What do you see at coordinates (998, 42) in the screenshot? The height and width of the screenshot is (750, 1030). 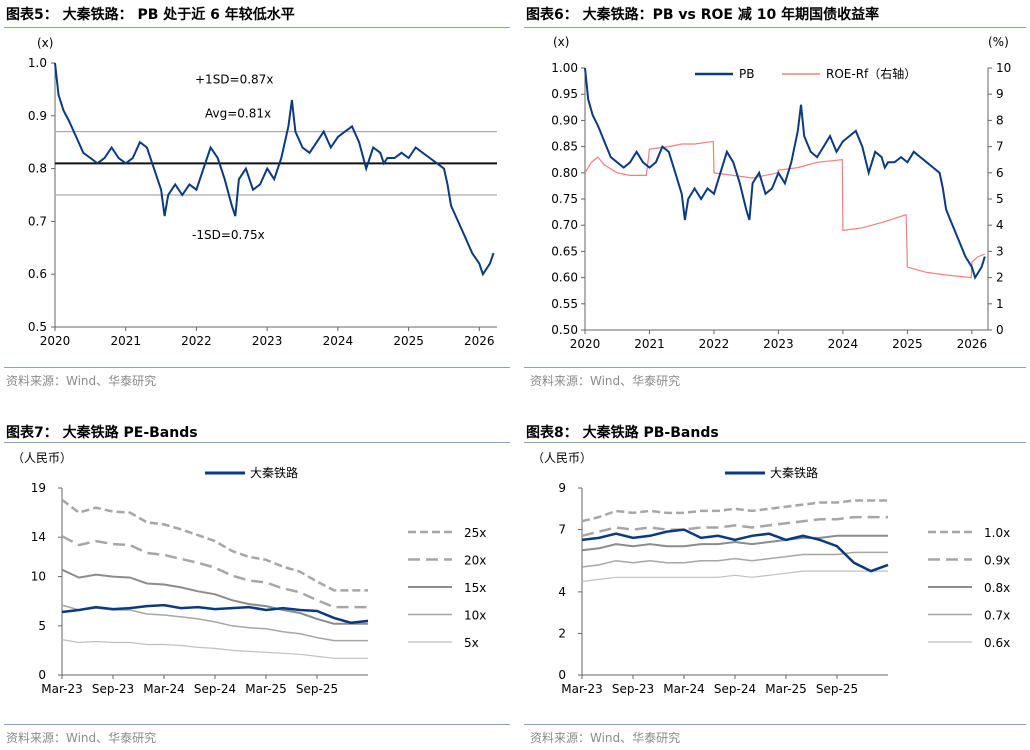 I see `y-unit-label-right: (%)` at bounding box center [998, 42].